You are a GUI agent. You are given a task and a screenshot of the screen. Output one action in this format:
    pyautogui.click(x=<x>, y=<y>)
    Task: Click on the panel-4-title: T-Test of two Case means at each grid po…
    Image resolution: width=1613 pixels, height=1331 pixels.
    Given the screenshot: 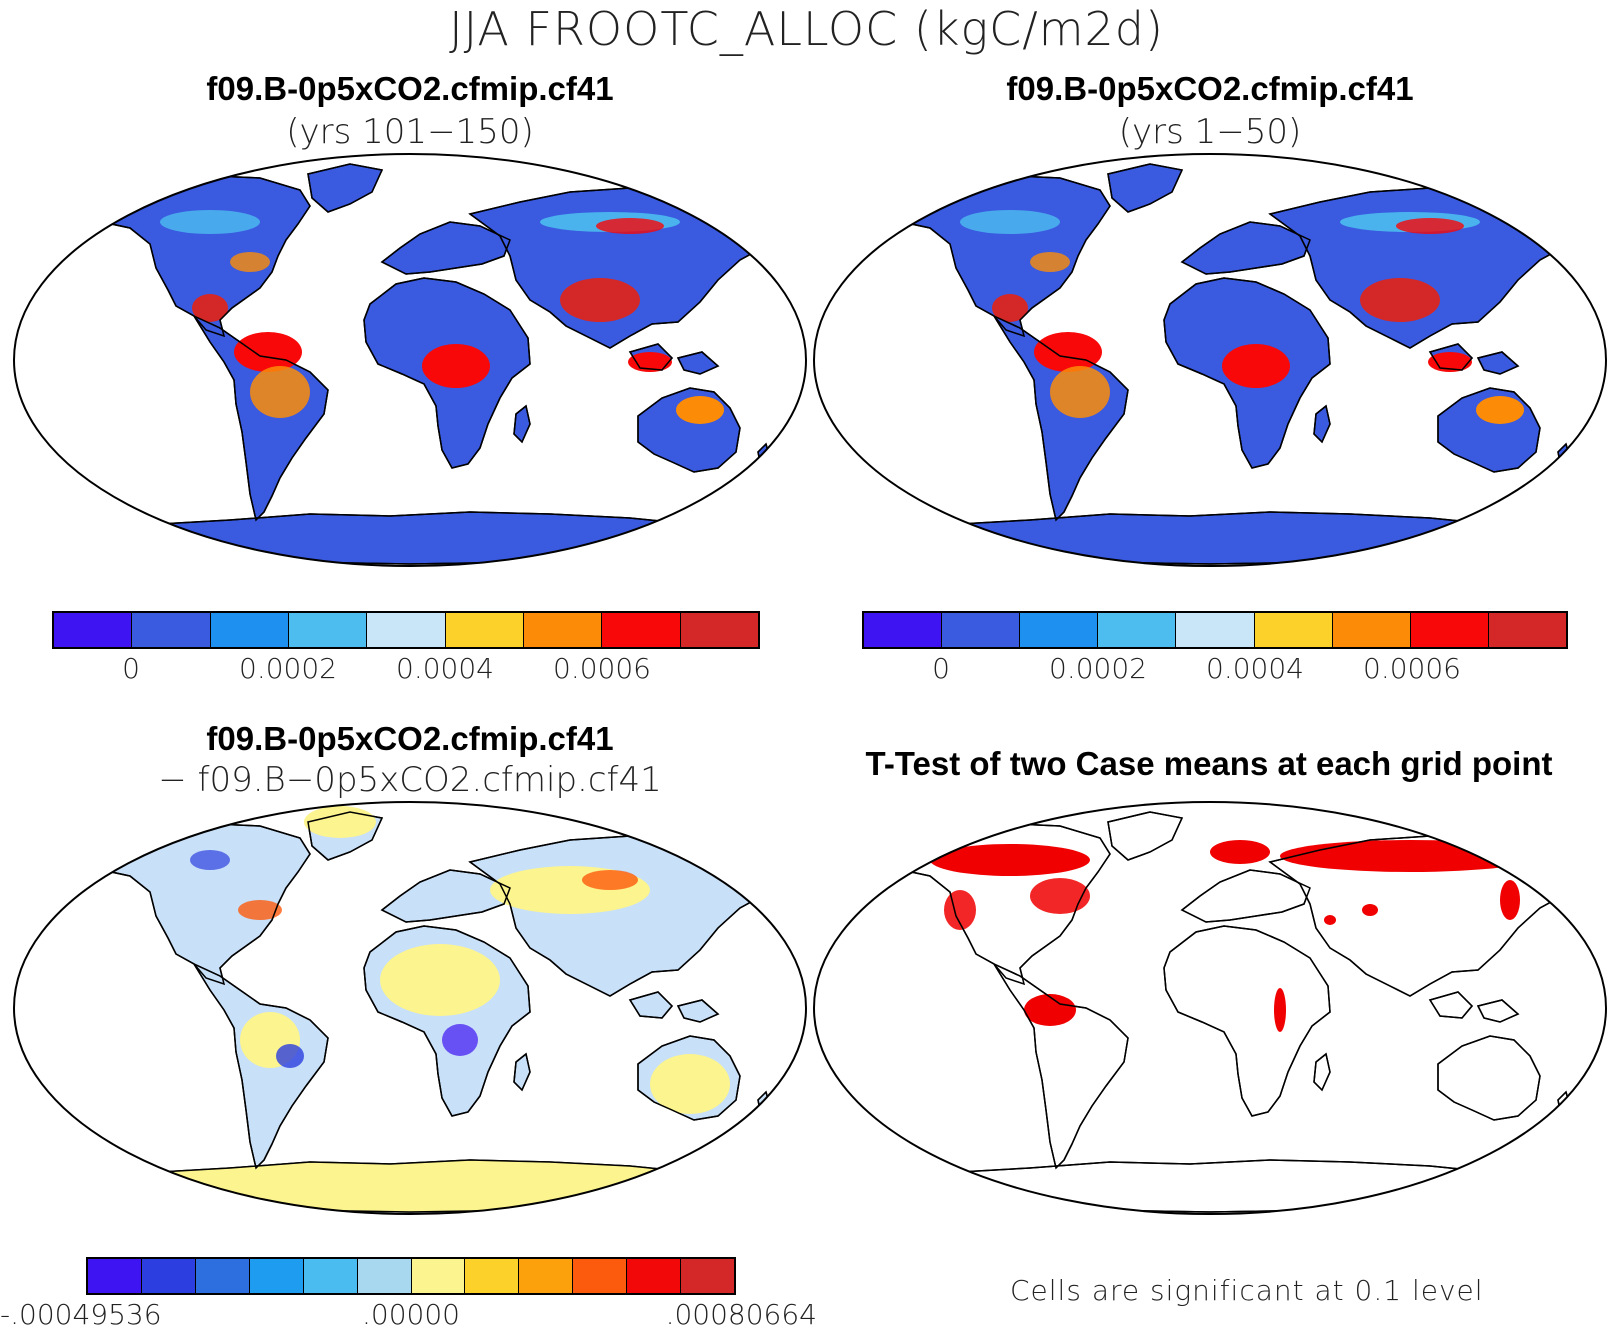 What is the action you would take?
    pyautogui.click(x=1209, y=763)
    